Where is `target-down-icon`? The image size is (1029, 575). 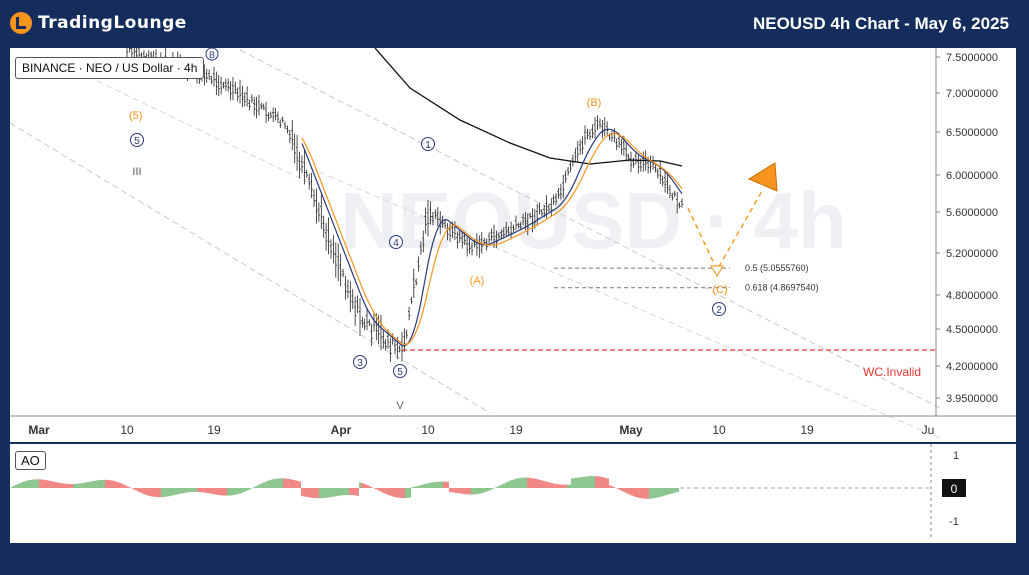 target-down-icon is located at coordinates (717, 271).